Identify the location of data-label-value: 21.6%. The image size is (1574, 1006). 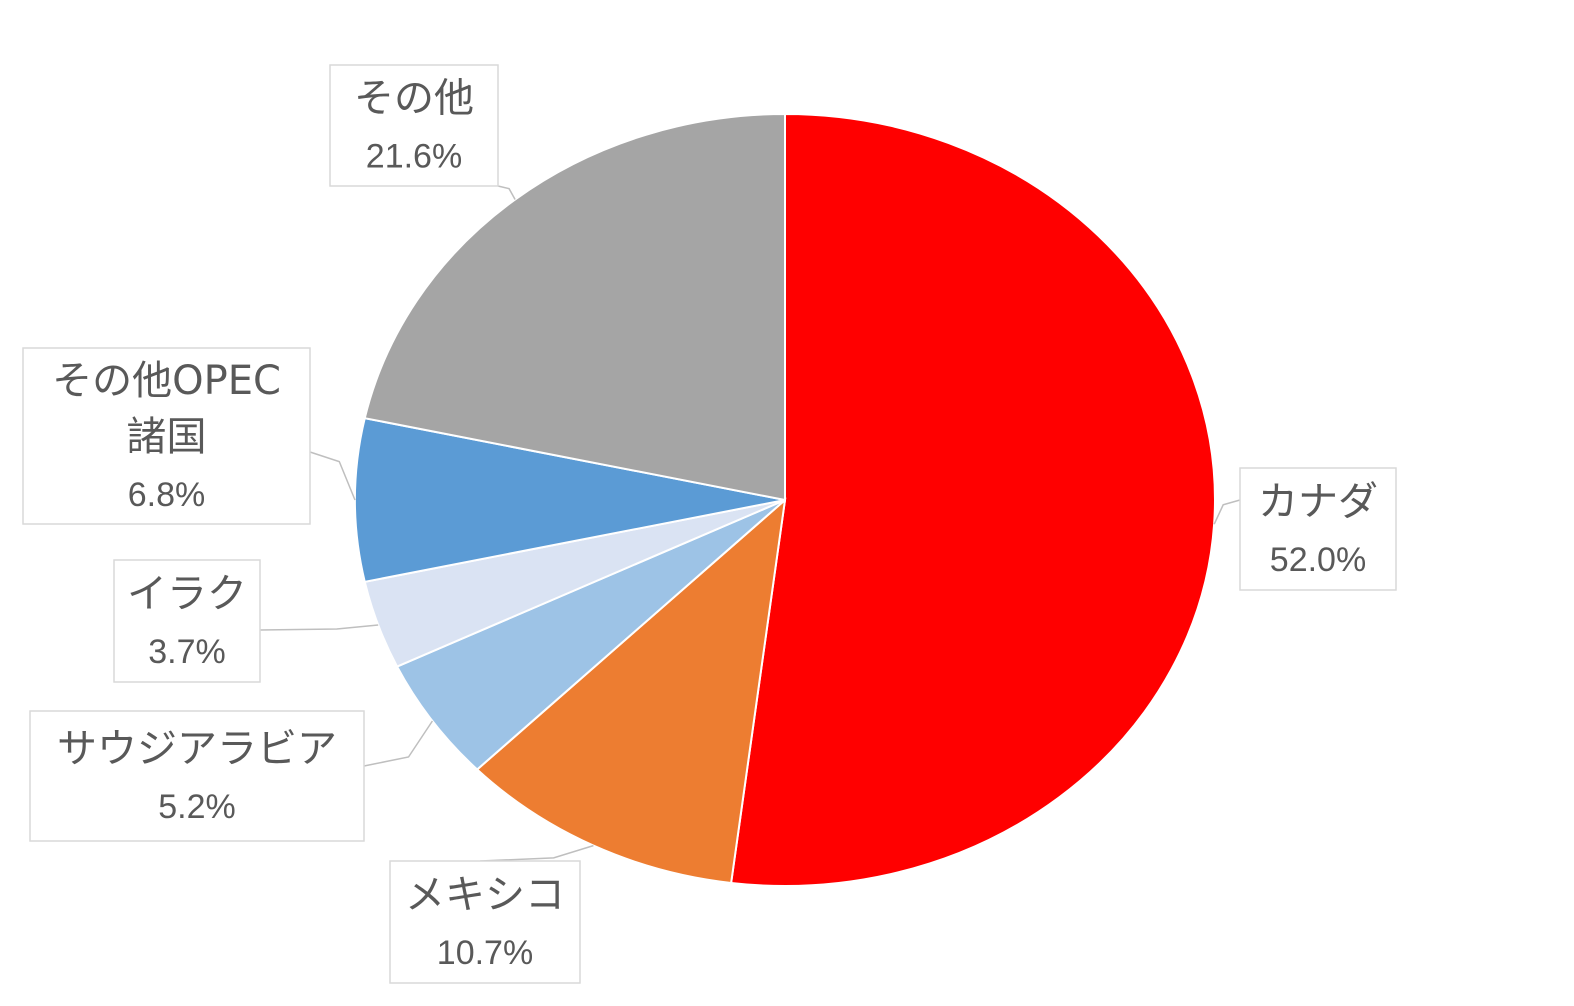
(414, 157).